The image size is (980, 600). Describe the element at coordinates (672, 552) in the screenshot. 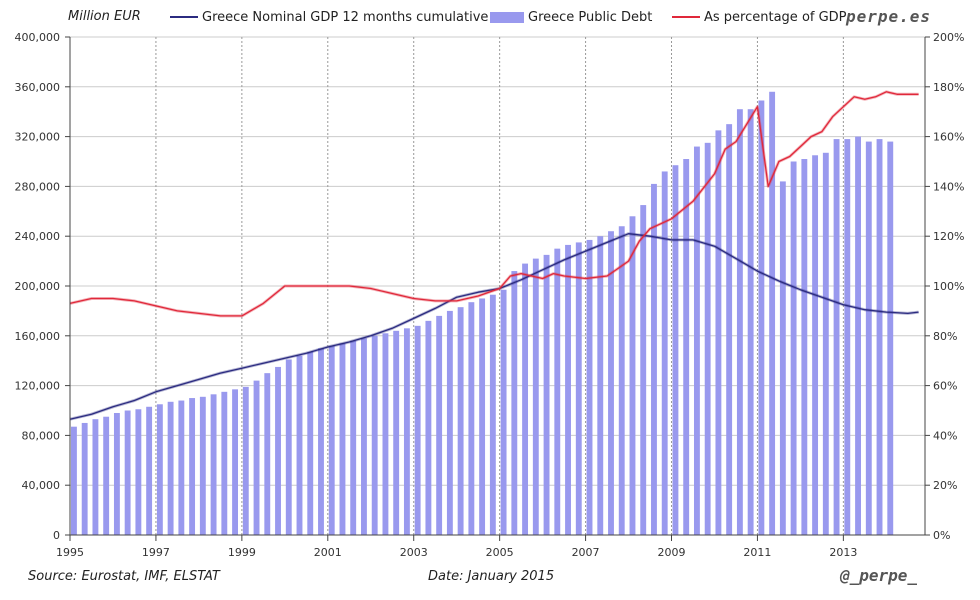

I see `x-tick-label: 2009` at that location.